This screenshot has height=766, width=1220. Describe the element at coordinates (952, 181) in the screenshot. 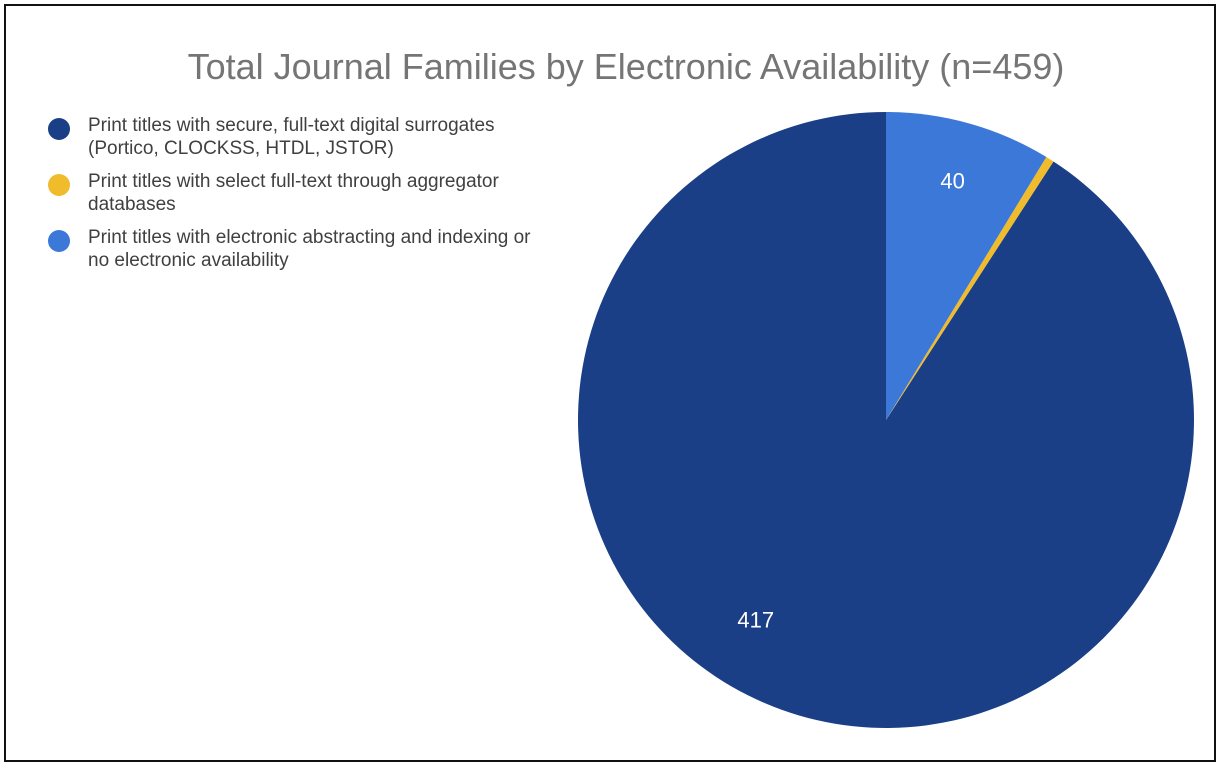

I see `slice-data-label: 40` at that location.